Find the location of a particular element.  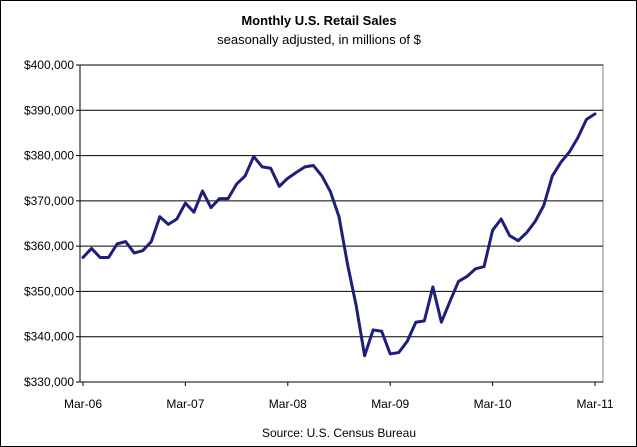

x-tick-label: Mar-07 is located at coordinates (185, 404).